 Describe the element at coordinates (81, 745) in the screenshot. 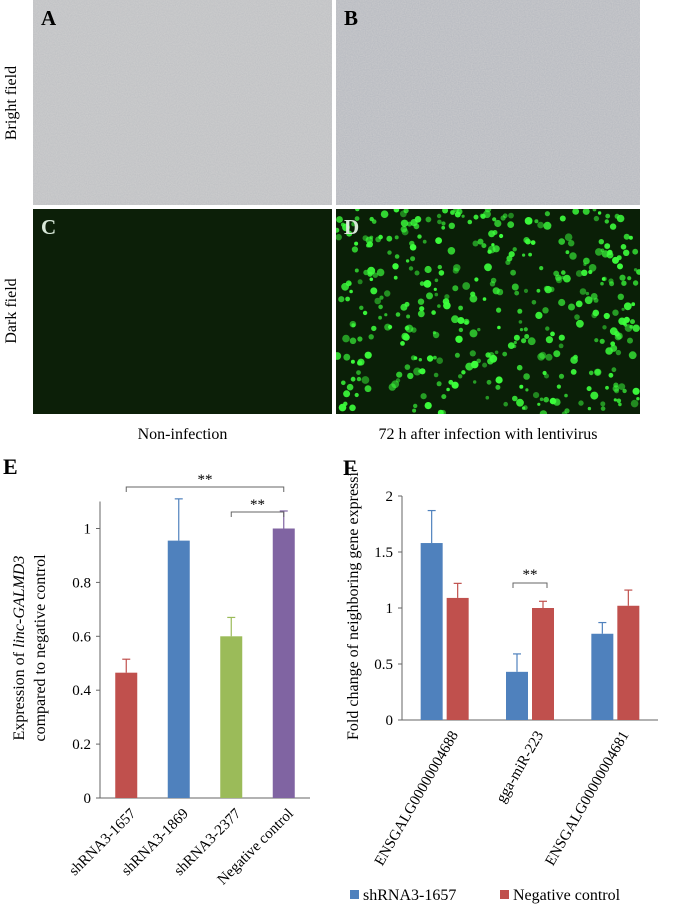

I see `y-tick-label: 0.2` at that location.